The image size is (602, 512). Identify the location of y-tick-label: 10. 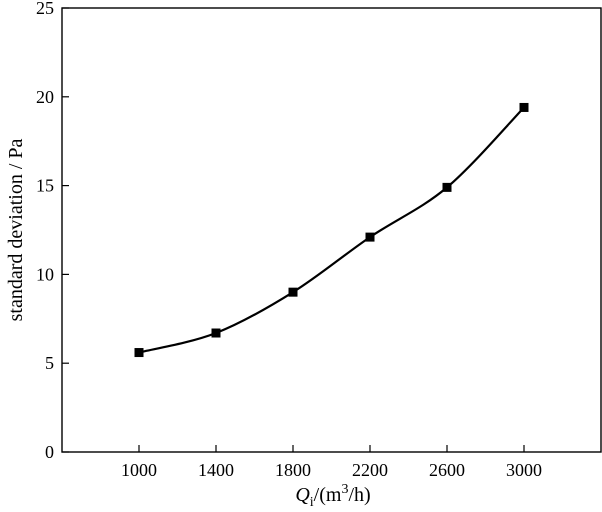
(45, 274).